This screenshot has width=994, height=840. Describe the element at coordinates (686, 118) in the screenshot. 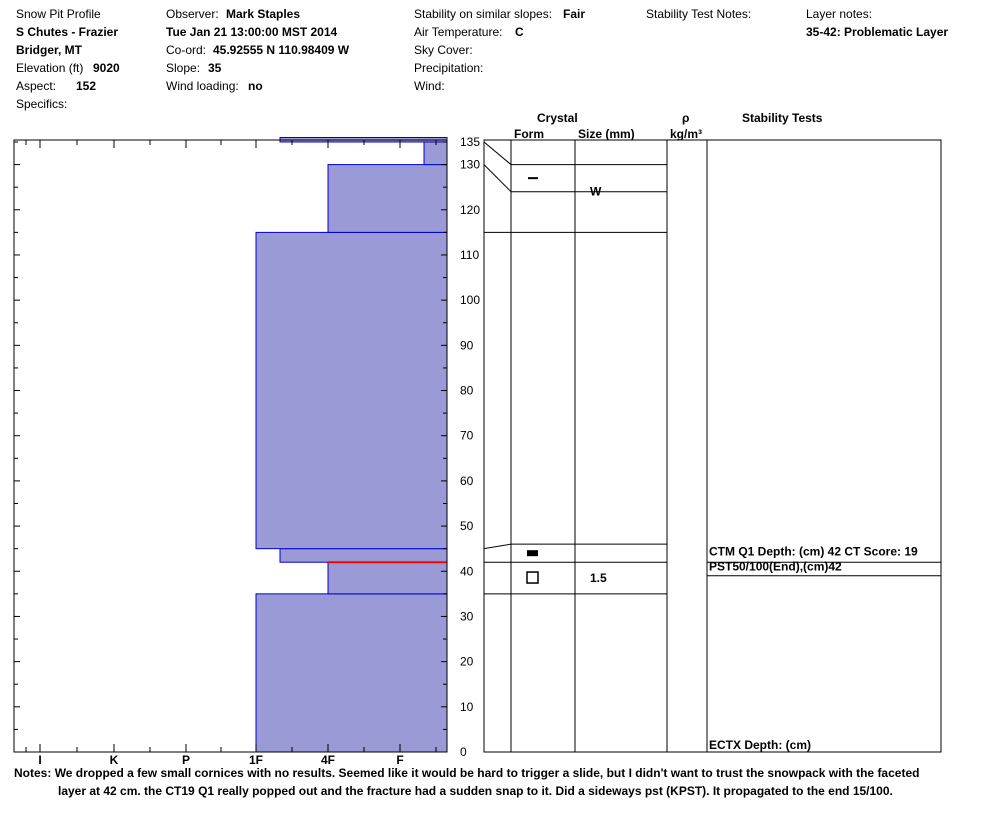

I see `rho-header: ρ` at that location.